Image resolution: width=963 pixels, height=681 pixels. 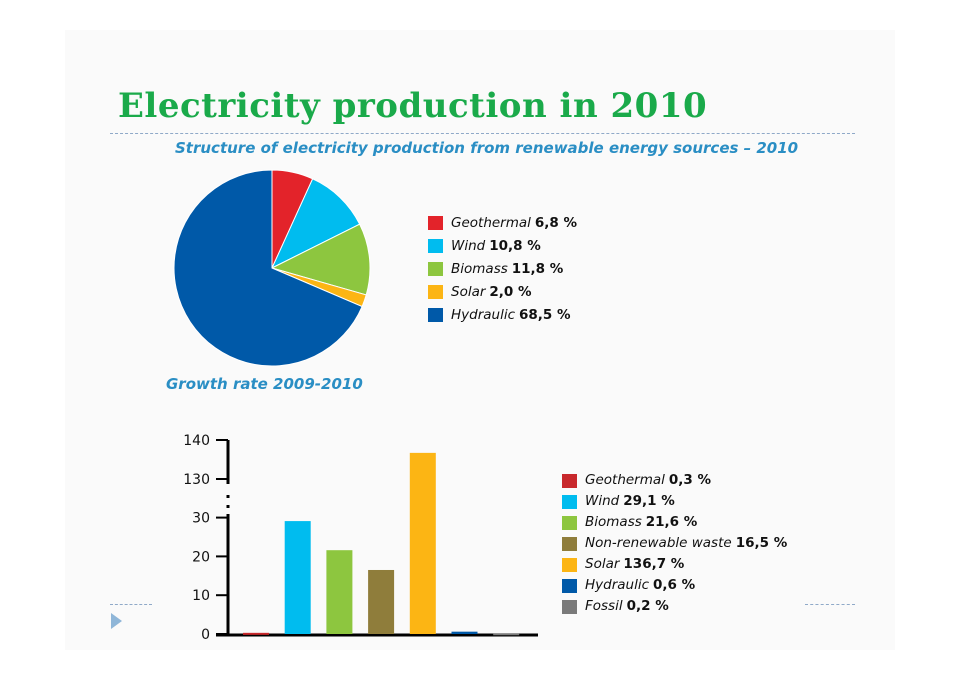 I want to click on bar-non-renewable-waste, so click(x=381, y=601).